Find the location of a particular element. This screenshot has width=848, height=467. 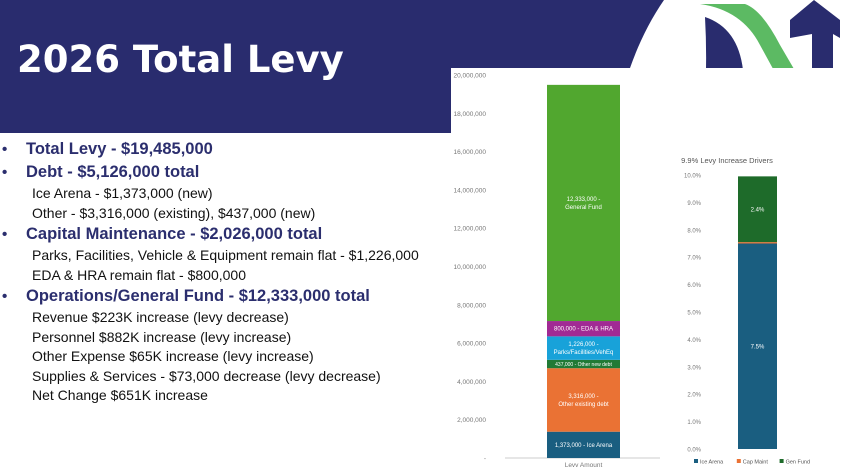

sub-bullet-item: Personnel $882K increase (levy increase) is located at coordinates (162, 336).